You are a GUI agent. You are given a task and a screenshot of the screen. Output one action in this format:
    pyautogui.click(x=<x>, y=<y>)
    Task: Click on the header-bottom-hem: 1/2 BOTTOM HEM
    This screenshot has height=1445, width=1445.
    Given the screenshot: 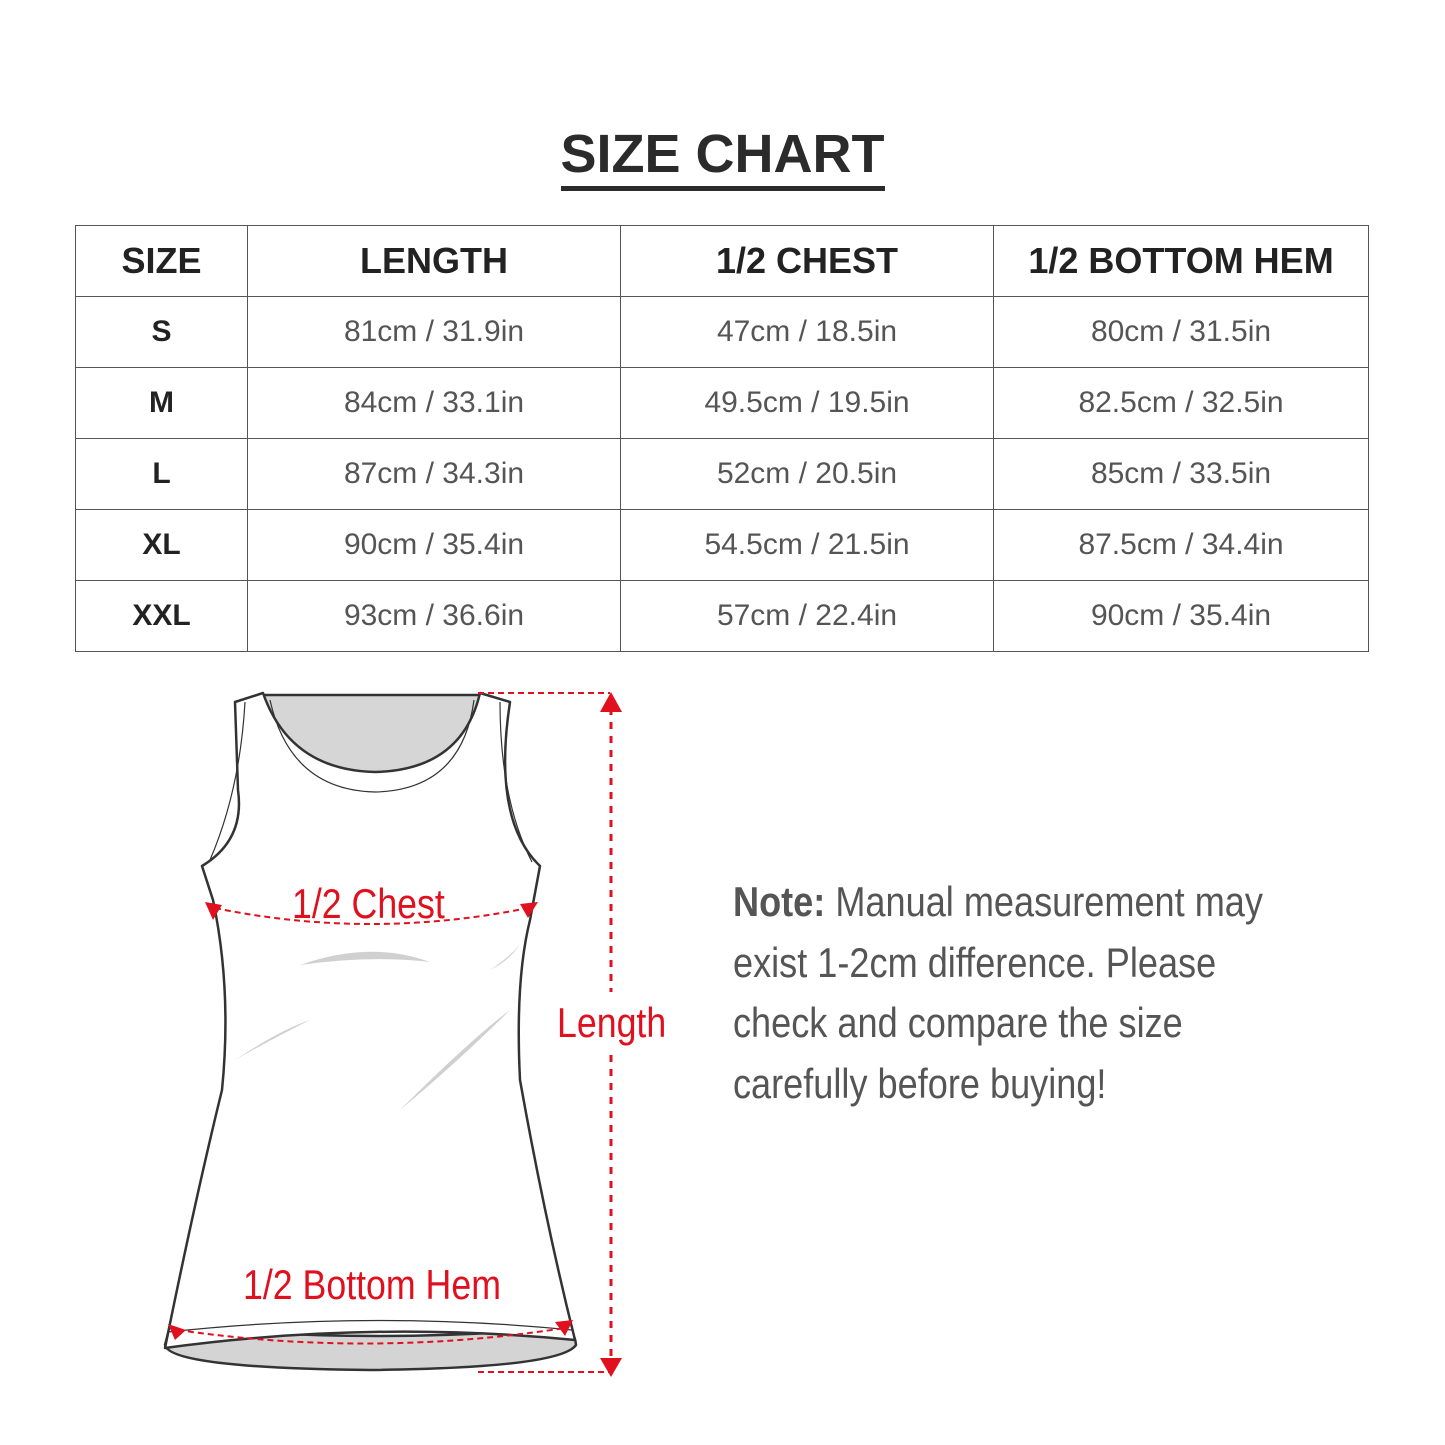 What is the action you would take?
    pyautogui.click(x=1181, y=261)
    